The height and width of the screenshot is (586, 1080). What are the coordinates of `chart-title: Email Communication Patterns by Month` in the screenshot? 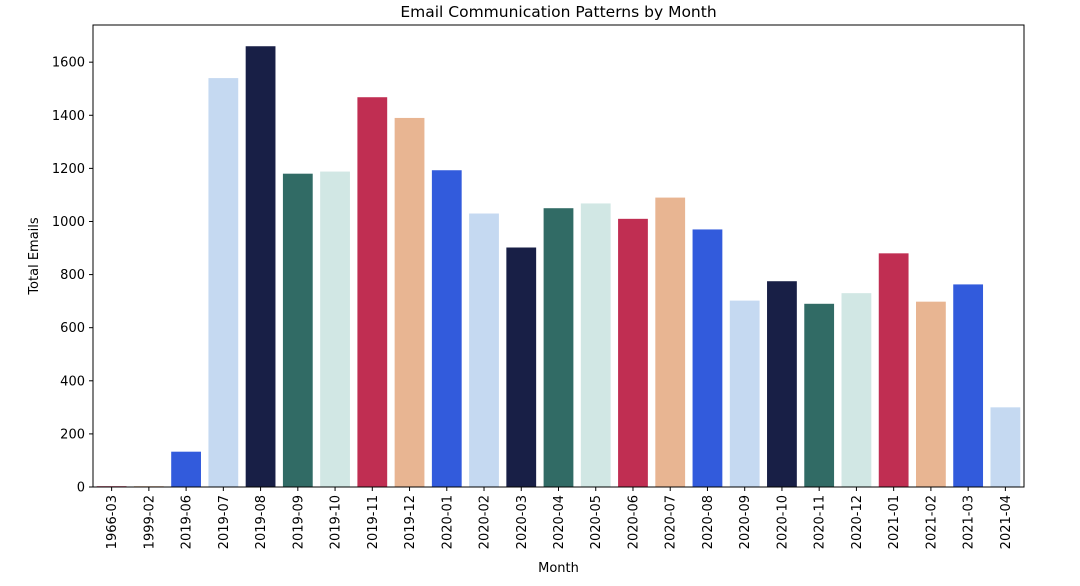 It's located at (558, 12).